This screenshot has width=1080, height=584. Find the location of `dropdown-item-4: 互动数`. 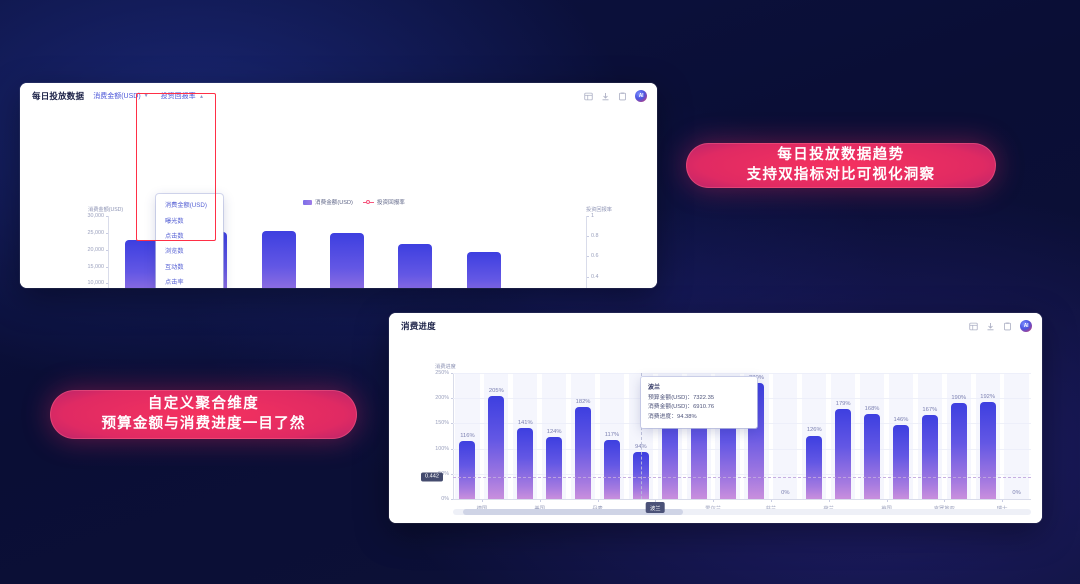

dropdown-item-4: 互动数 is located at coordinates (174, 267).